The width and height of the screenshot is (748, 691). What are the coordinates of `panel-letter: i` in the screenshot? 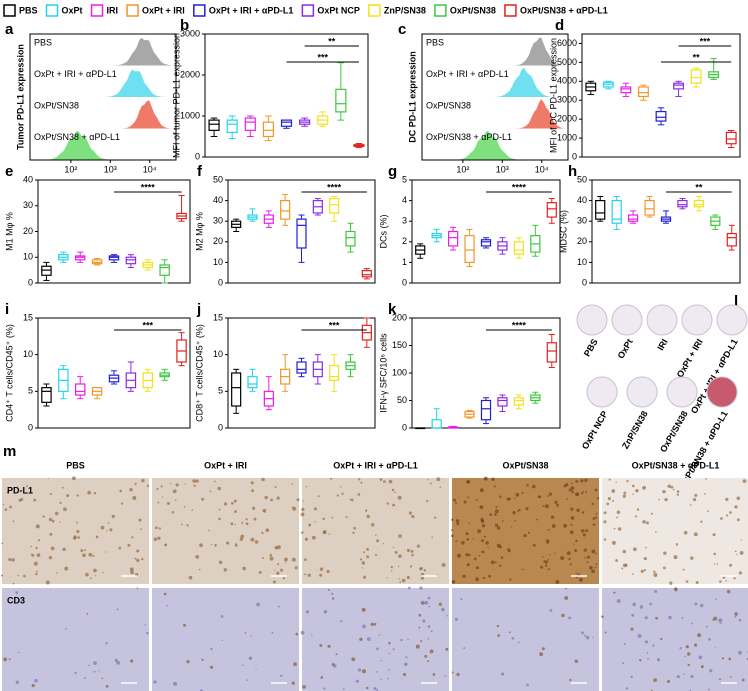 It's located at (7, 309).